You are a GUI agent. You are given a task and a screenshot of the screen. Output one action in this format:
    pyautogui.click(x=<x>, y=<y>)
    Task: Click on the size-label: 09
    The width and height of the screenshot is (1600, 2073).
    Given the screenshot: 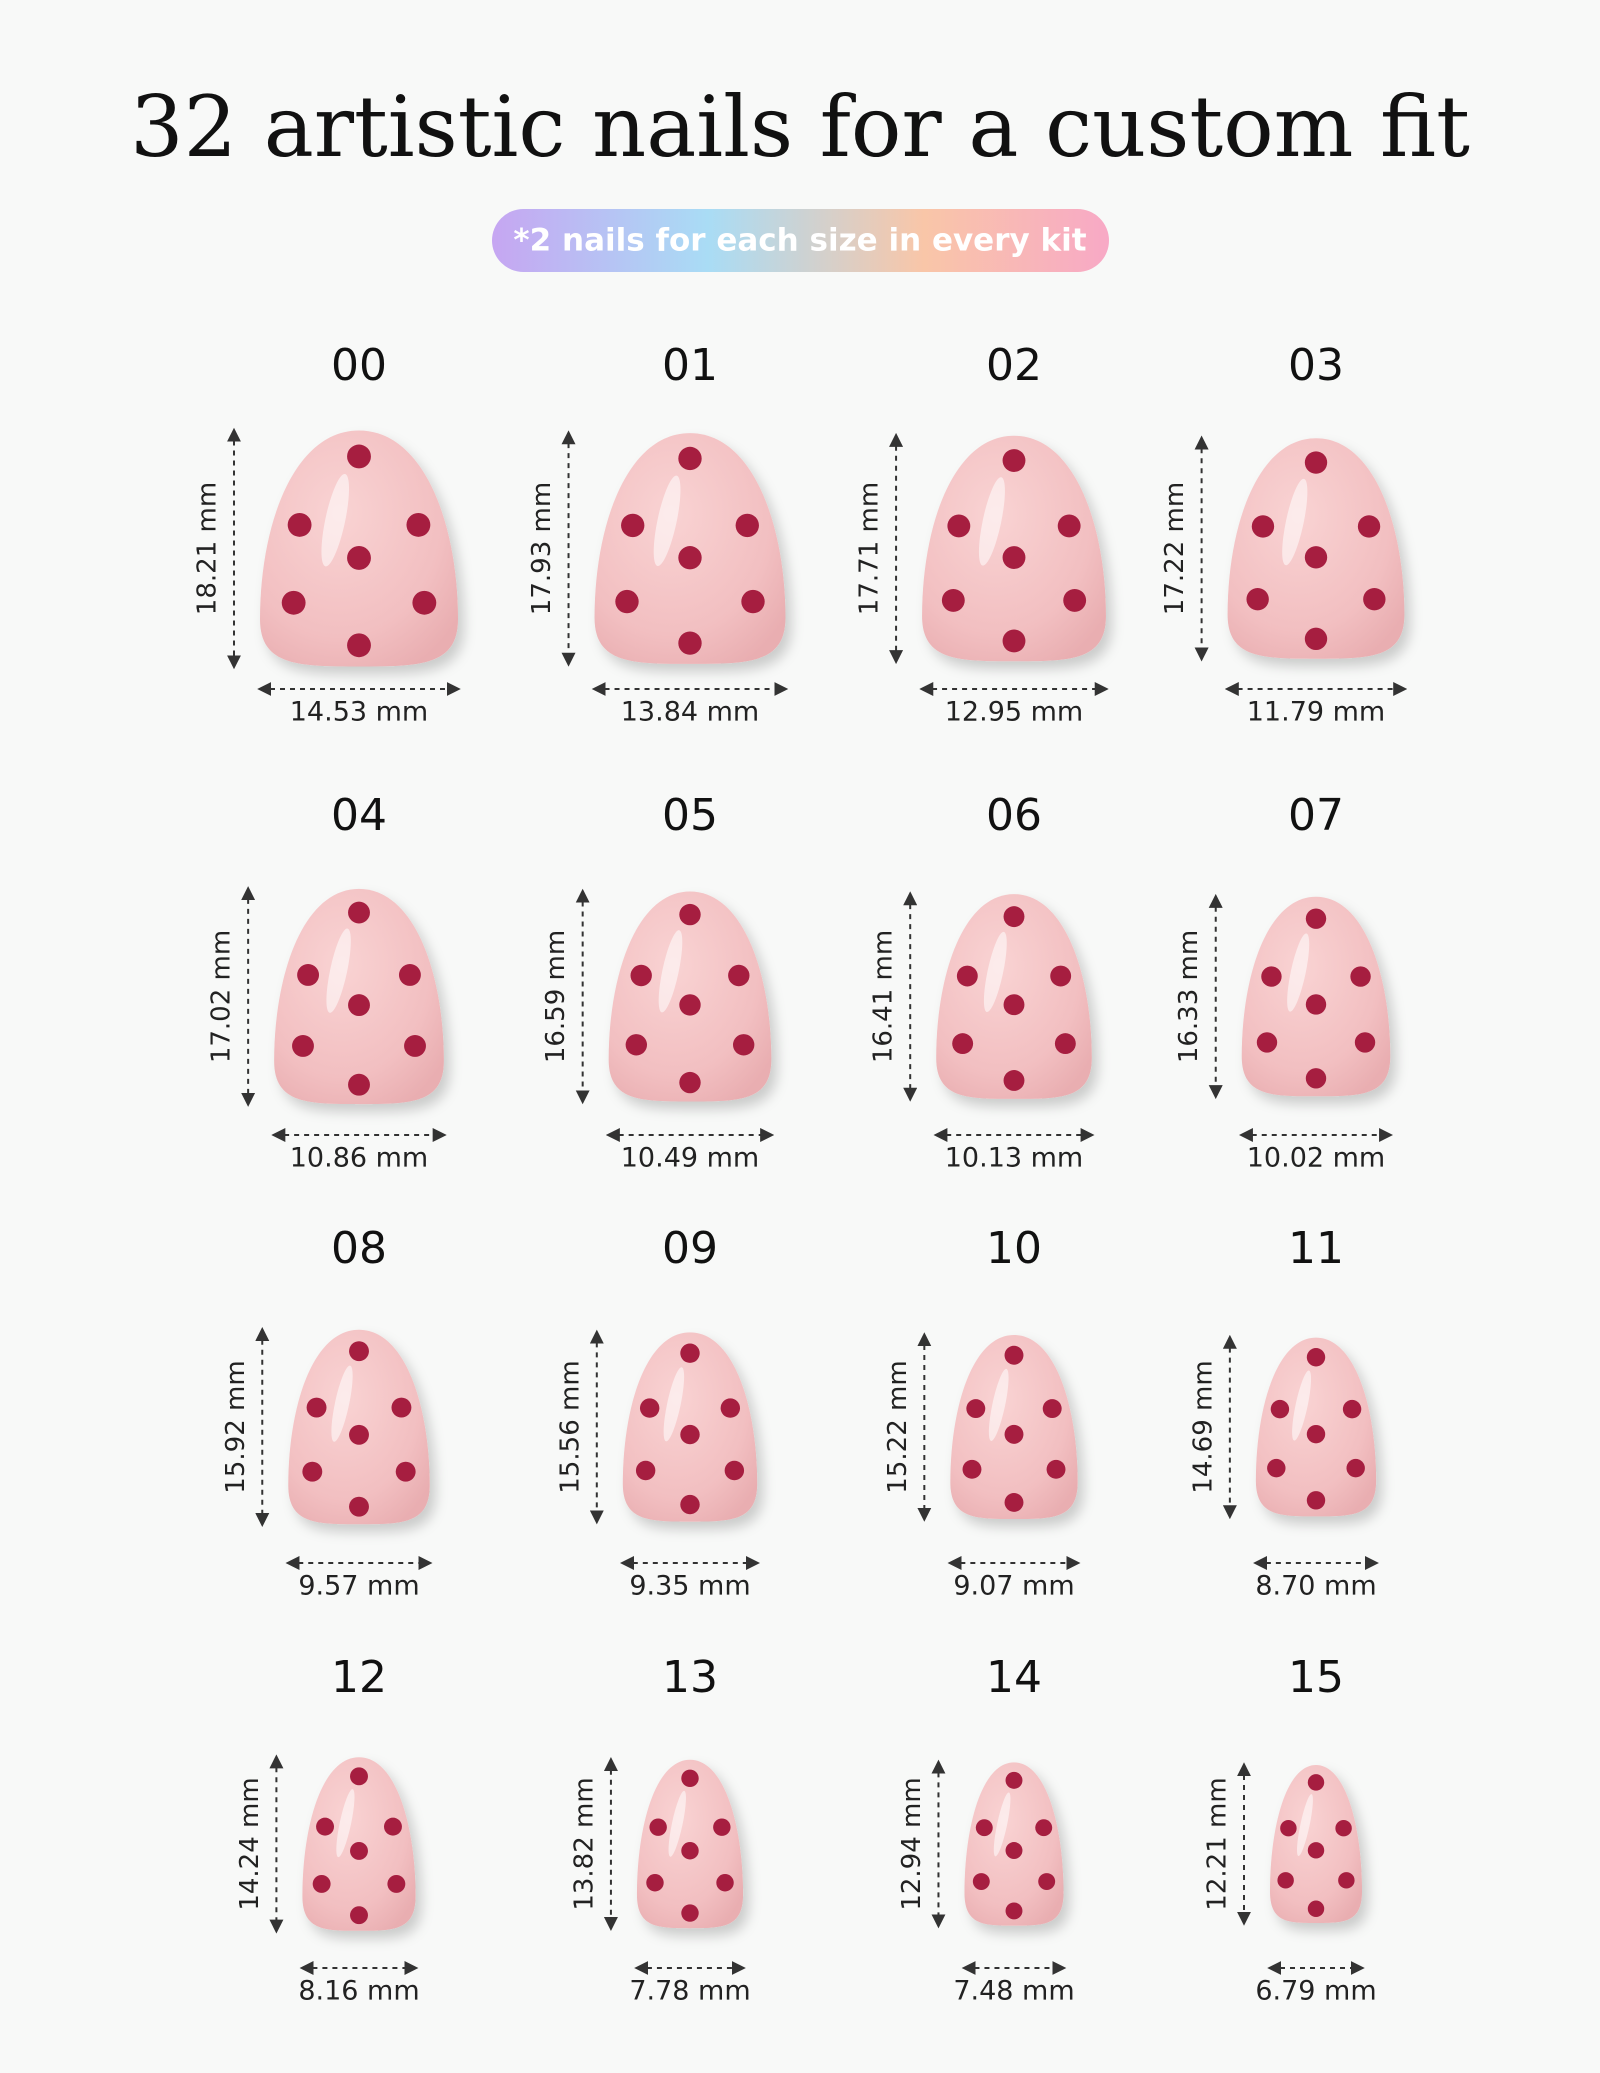 What is the action you would take?
    pyautogui.click(x=690, y=1248)
    